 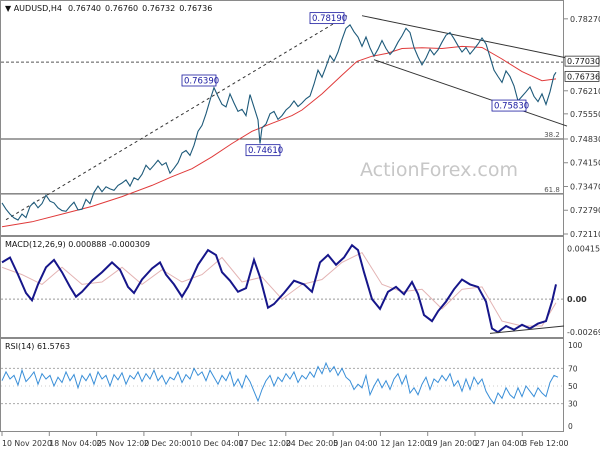 What do you see at coordinates (265, 443) in the screenshot?
I see `x-tick-label: 17 Dec 12:00` at bounding box center [265, 443].